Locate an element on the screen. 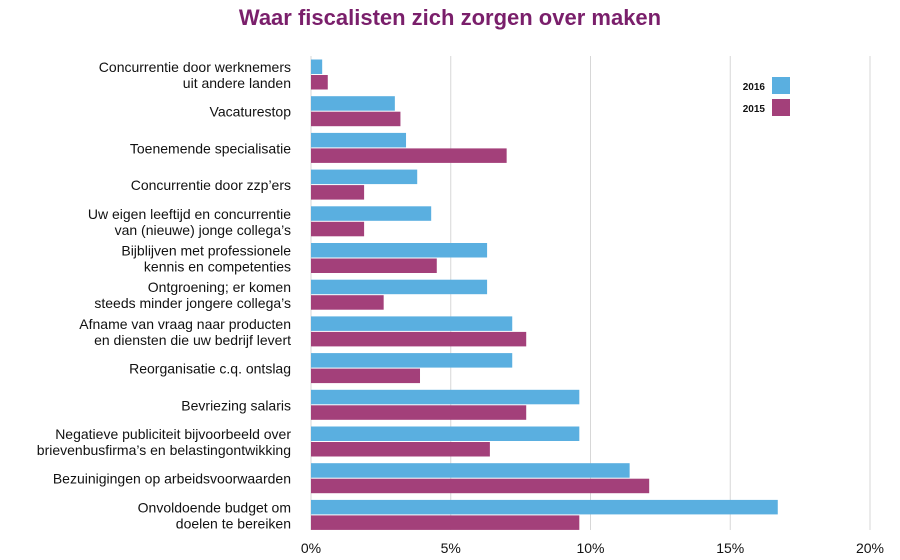 The width and height of the screenshot is (900, 560). category-label: Concurrentie door zzp’ers is located at coordinates (211, 185).